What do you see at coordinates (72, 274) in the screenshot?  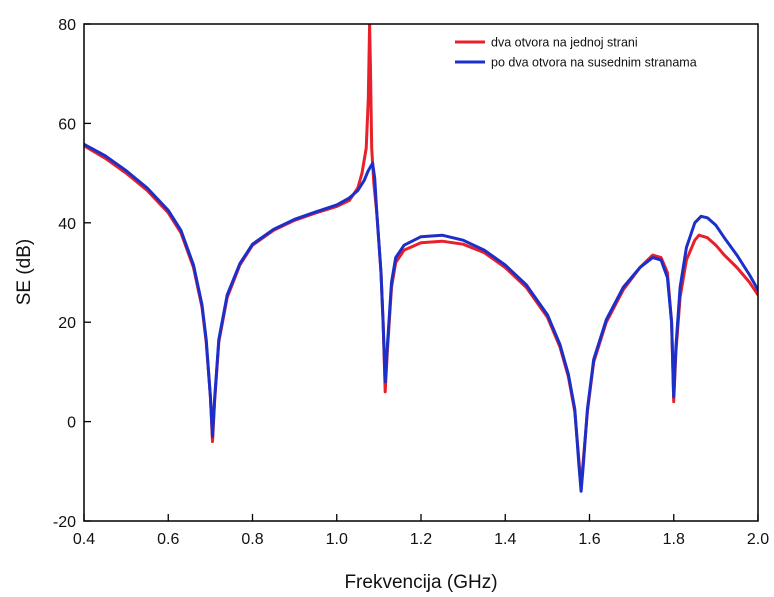 I see `y-axis: -20 0 20 40 60 80` at bounding box center [72, 274].